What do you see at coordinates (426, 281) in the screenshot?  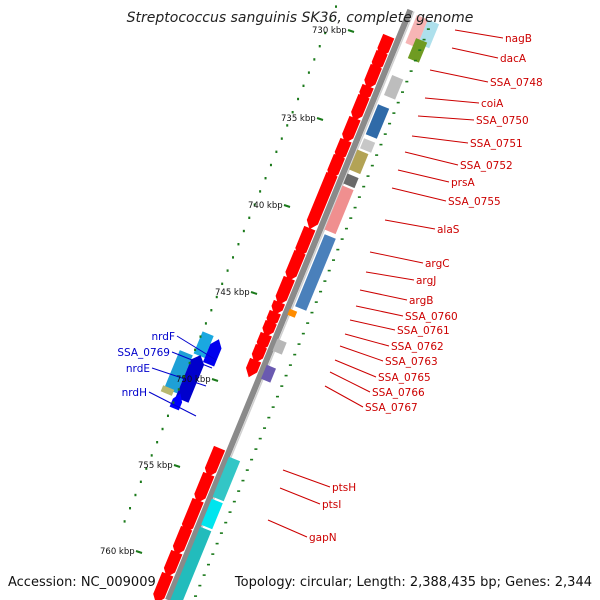 I see `gene-label-argJ: argJ` at bounding box center [426, 281].